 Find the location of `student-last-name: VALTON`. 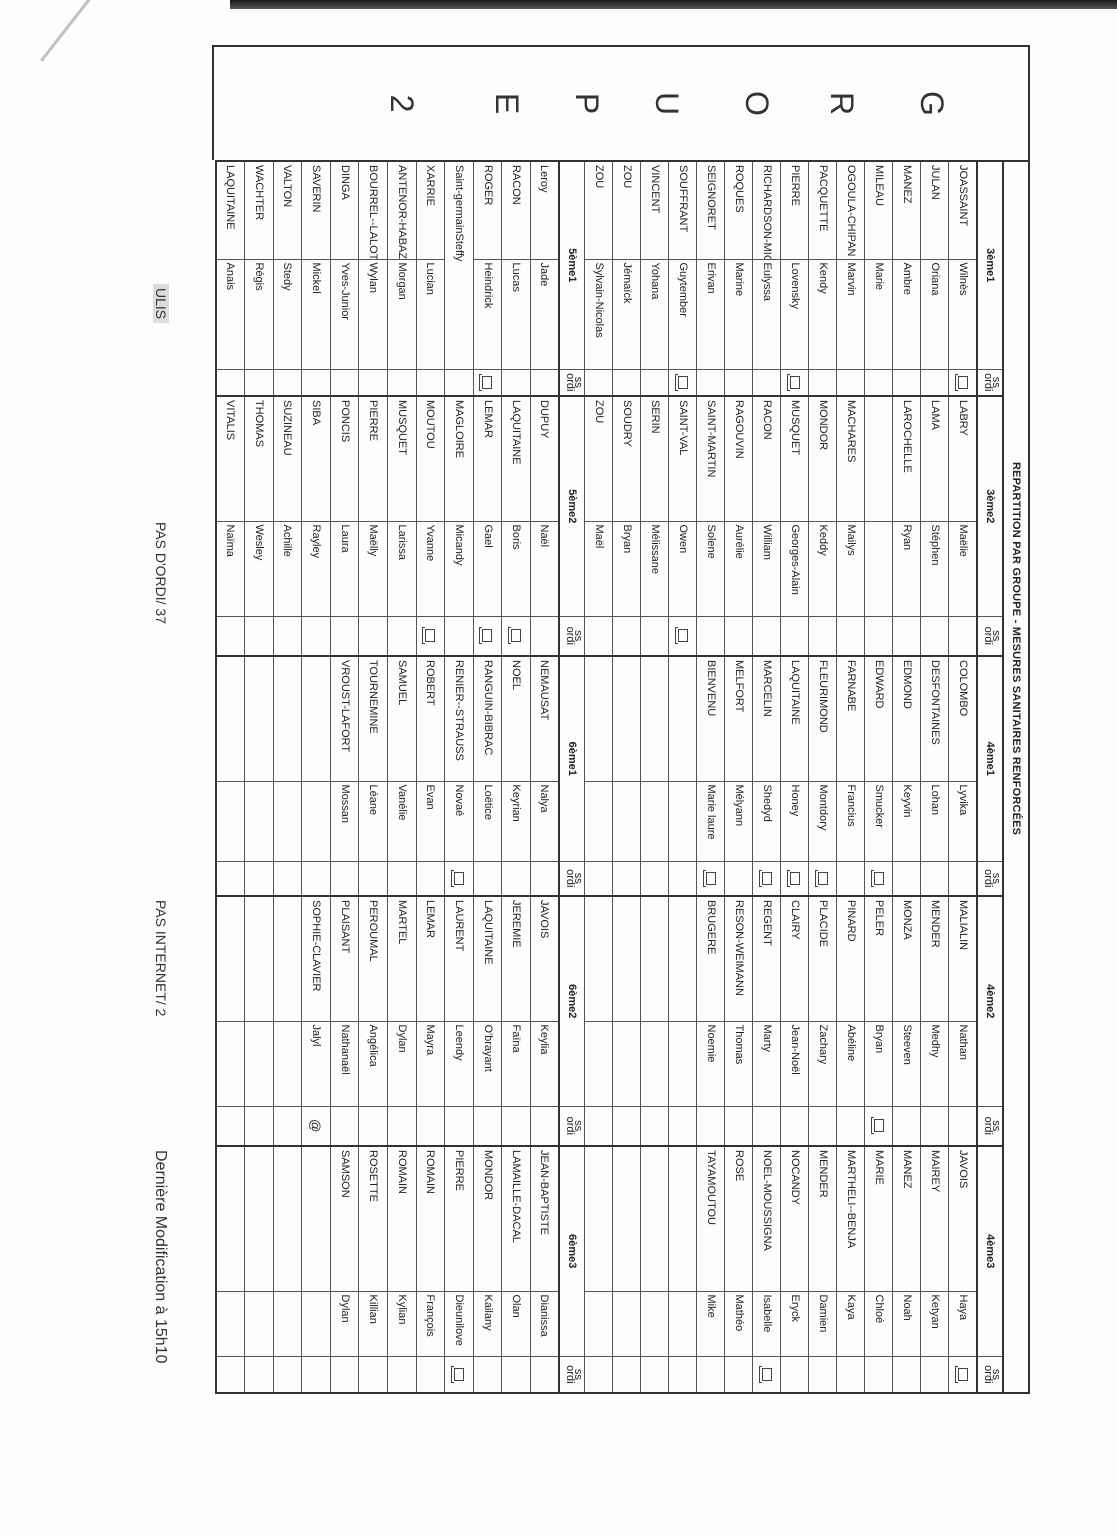

student-last-name: VALTON is located at coordinates (287, 210).